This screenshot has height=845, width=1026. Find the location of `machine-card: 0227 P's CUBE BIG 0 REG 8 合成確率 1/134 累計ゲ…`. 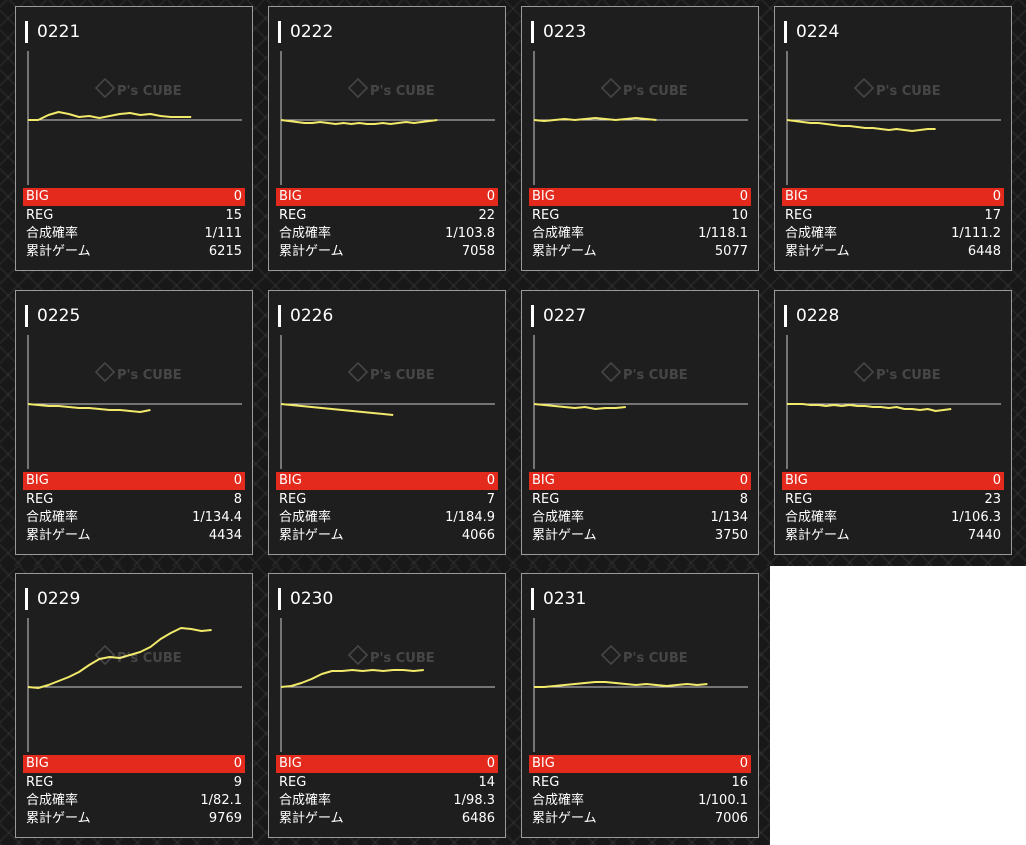

machine-card: 0227 P's CUBE BIG 0 REG 8 合成確率 1/134 累計ゲ… is located at coordinates (640, 422).